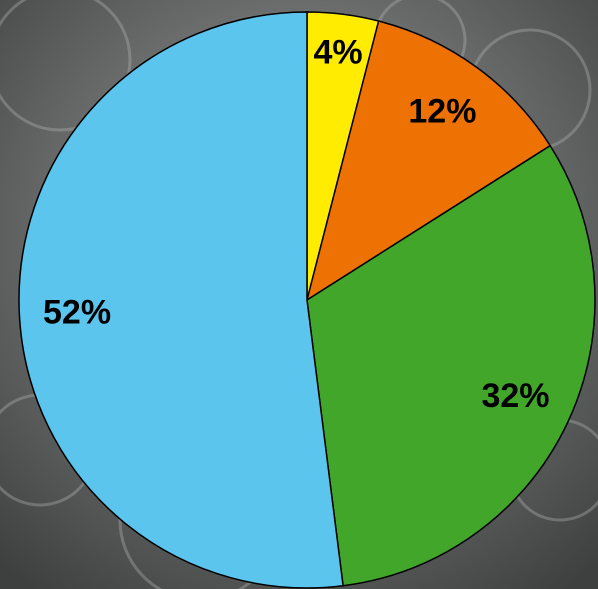 This screenshot has width=598, height=589. Describe the element at coordinates (515, 396) in the screenshot. I see `slice-label: 32%` at that location.